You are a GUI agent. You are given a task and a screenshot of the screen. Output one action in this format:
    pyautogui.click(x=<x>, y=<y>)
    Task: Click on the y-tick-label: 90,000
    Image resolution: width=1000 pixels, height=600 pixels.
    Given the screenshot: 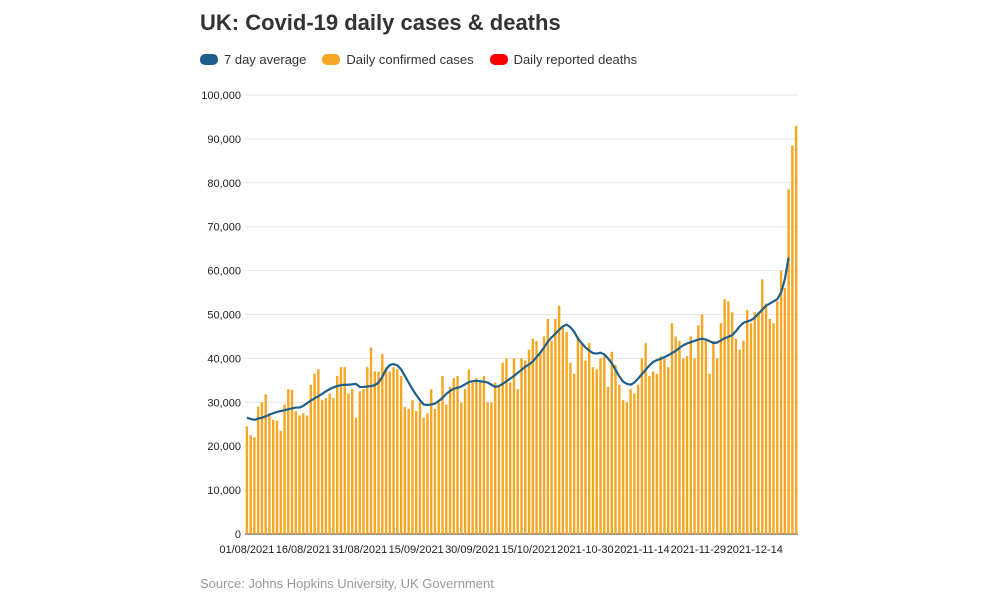 What is the action you would take?
    pyautogui.click(x=224, y=140)
    